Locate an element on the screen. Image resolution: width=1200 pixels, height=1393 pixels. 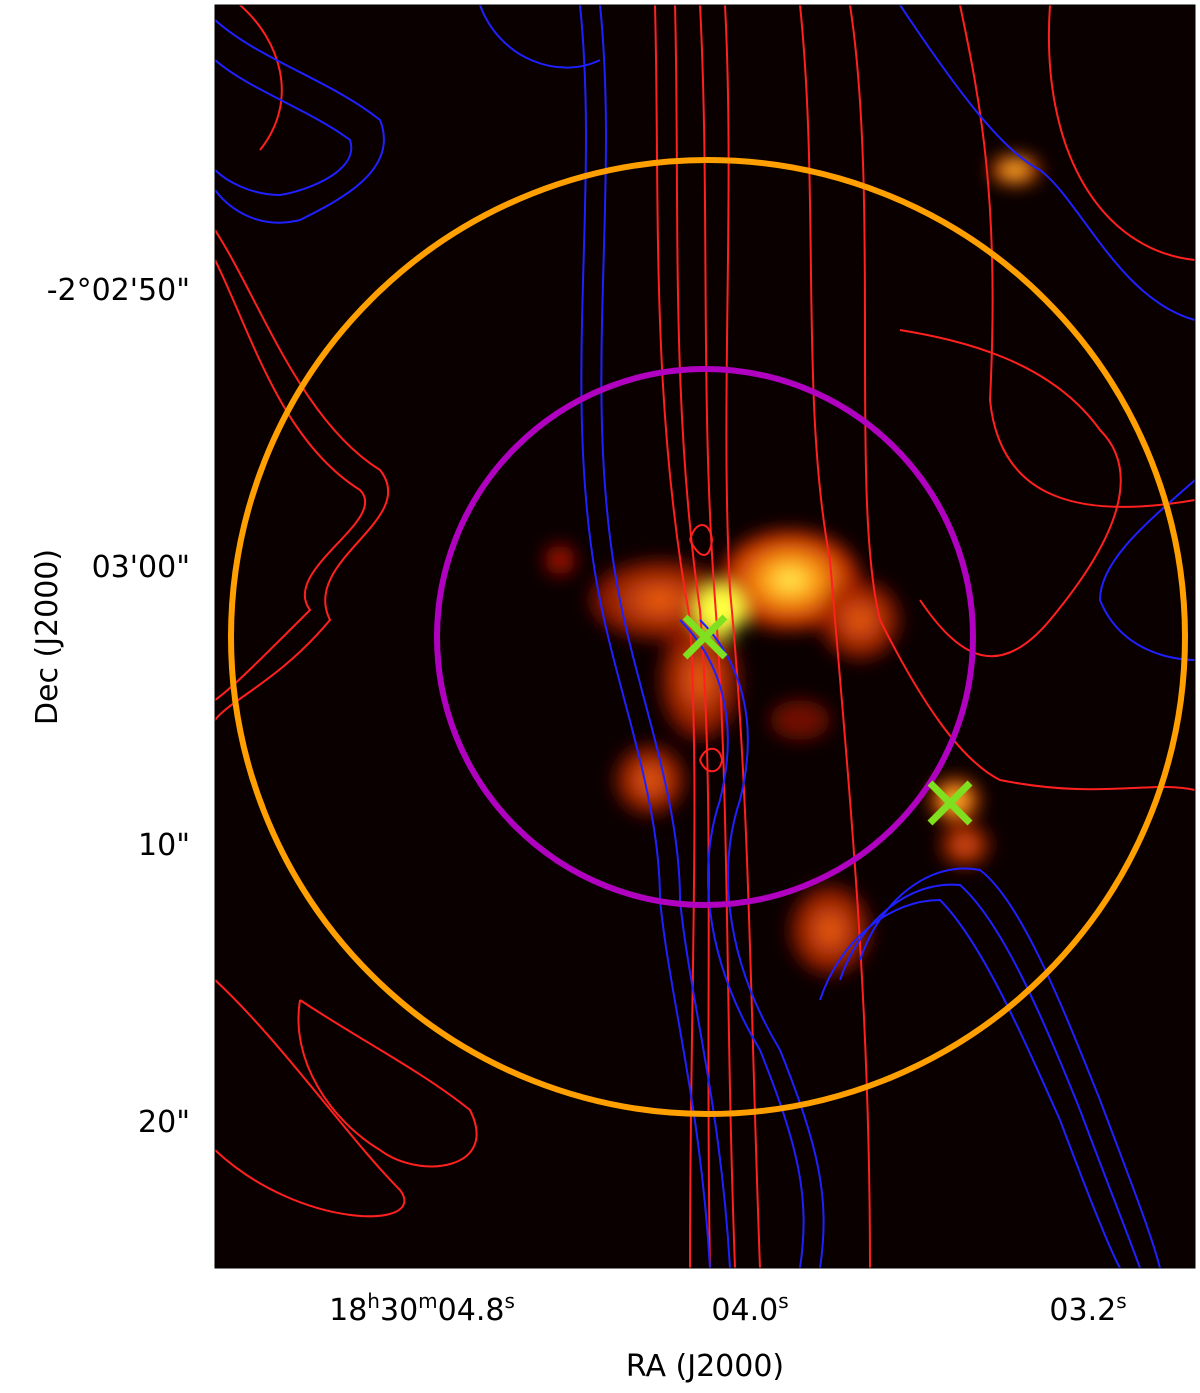
tick-part: h is located at coordinates (373, 1301).